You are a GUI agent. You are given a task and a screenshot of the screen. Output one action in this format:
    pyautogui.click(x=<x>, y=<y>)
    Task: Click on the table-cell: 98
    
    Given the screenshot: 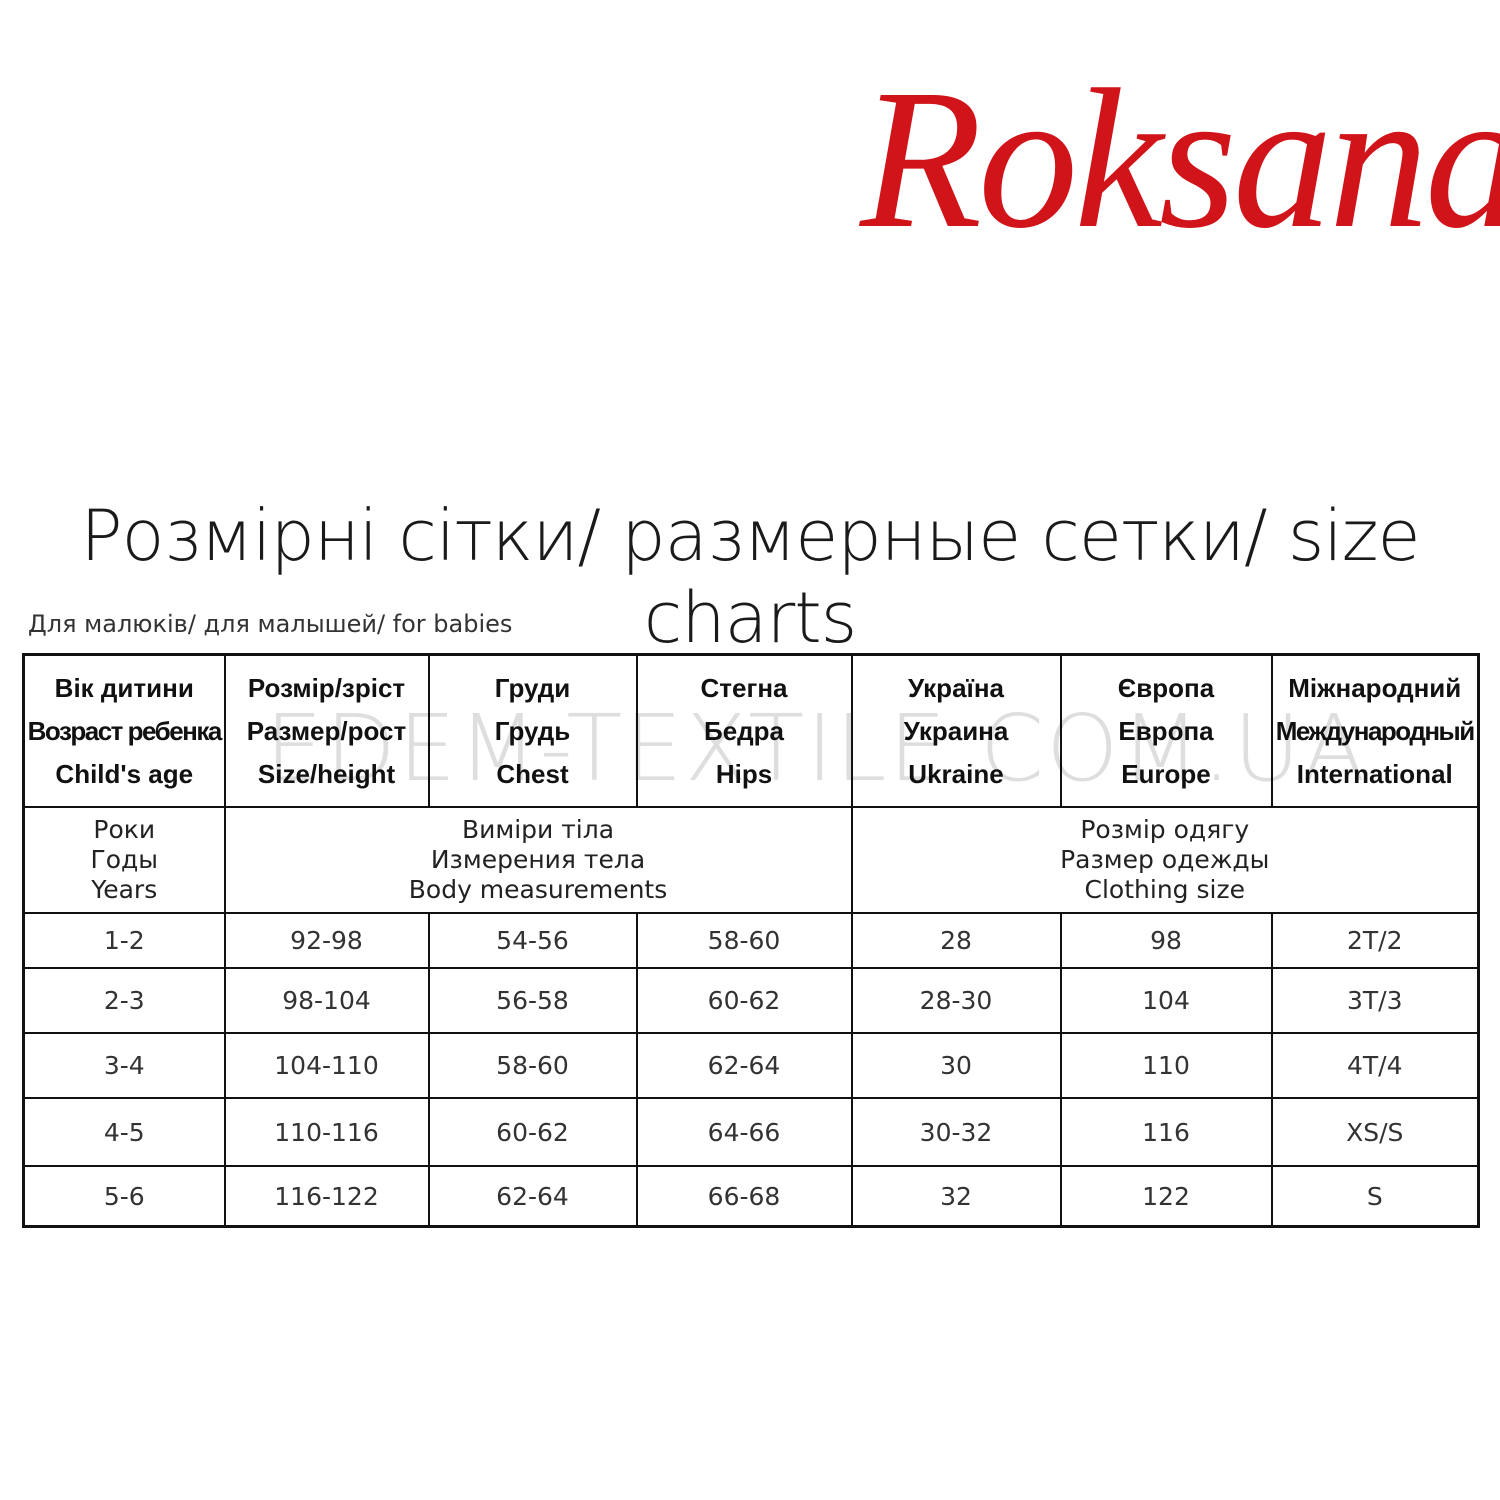 What is the action you would take?
    pyautogui.click(x=1166, y=940)
    